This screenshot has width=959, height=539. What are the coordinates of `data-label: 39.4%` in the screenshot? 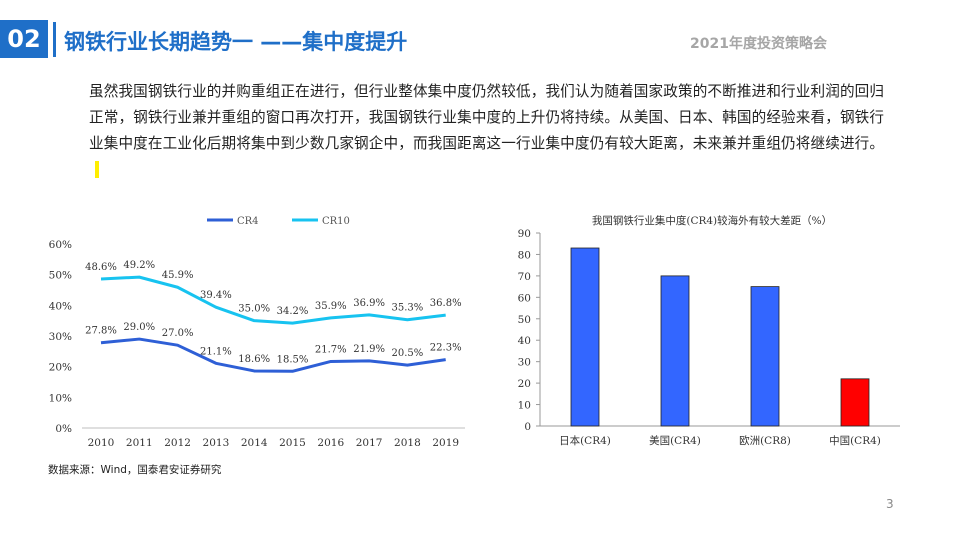 It's located at (216, 295).